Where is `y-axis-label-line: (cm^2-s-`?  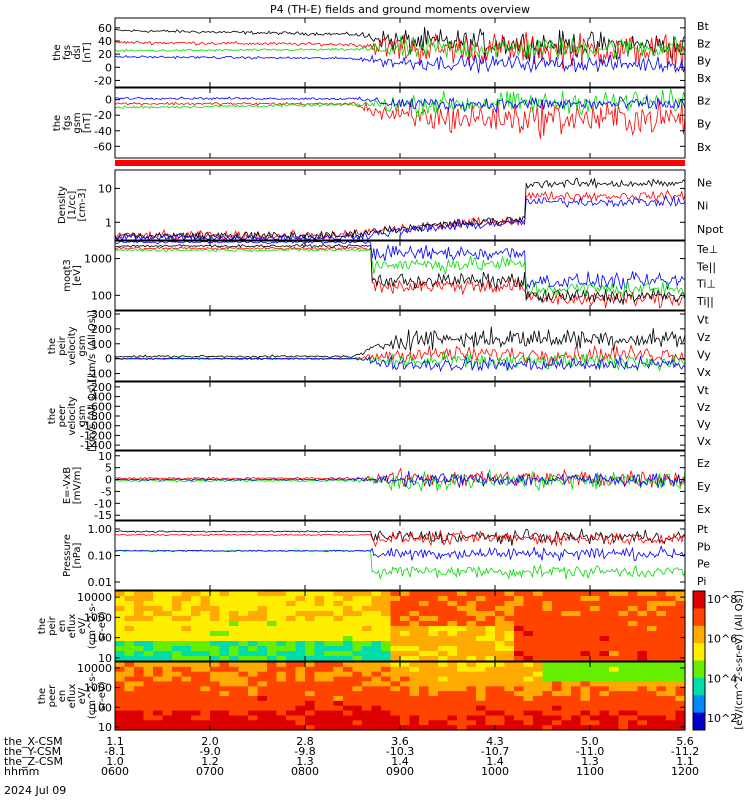
y-axis-label-line: (cm^2-s- is located at coordinates (92, 625).